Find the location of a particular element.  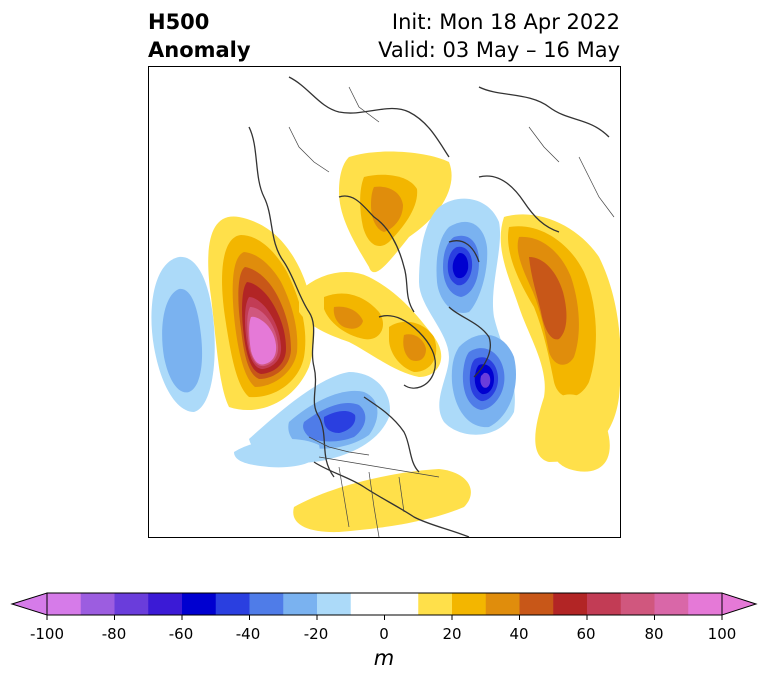

ridge-central is located at coordinates (370, 324).